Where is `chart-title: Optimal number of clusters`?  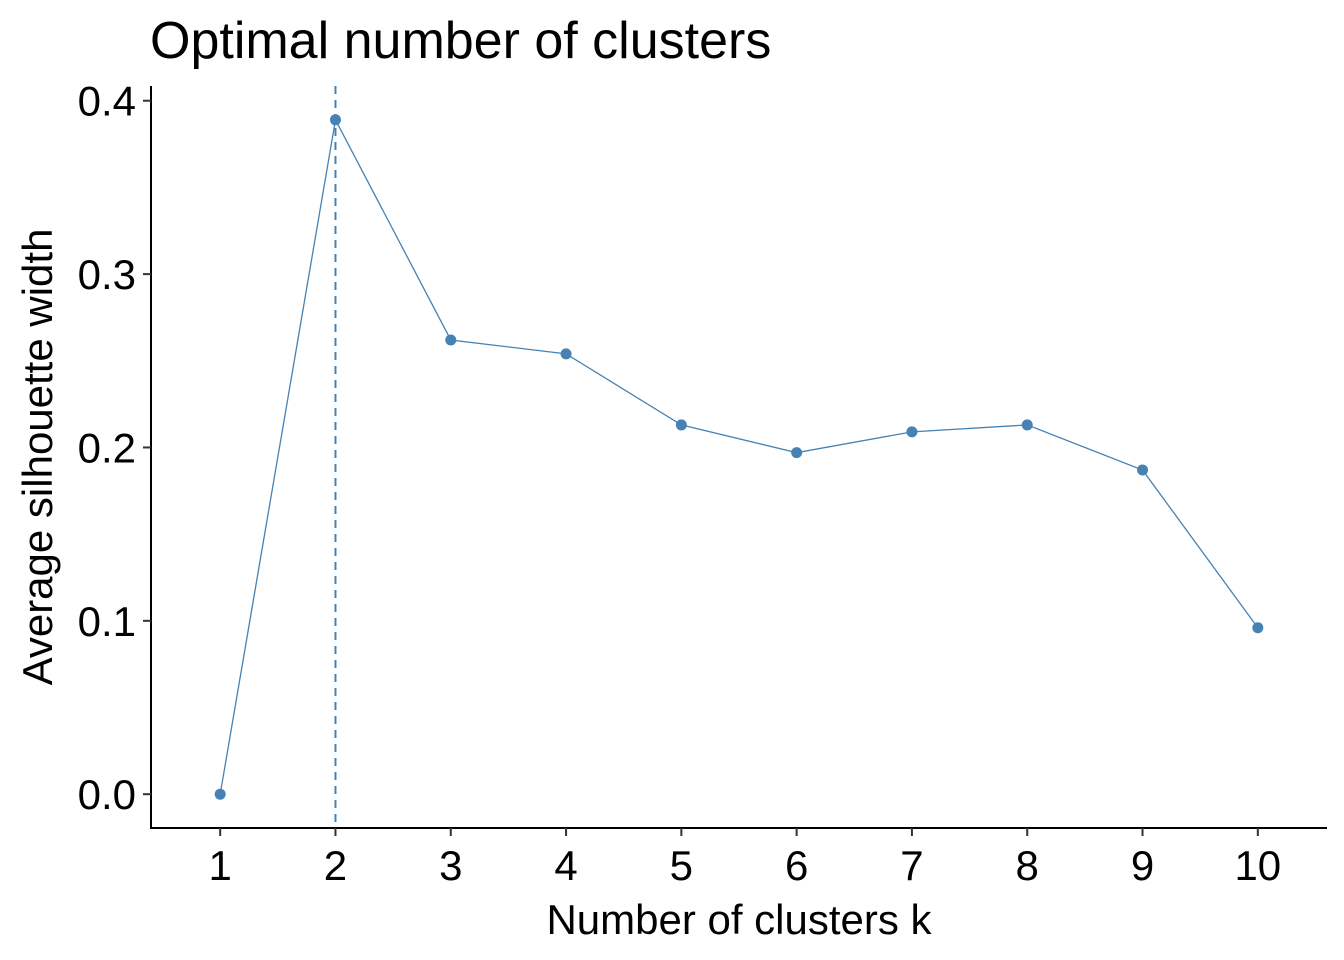 chart-title: Optimal number of clusters is located at coordinates (460, 41).